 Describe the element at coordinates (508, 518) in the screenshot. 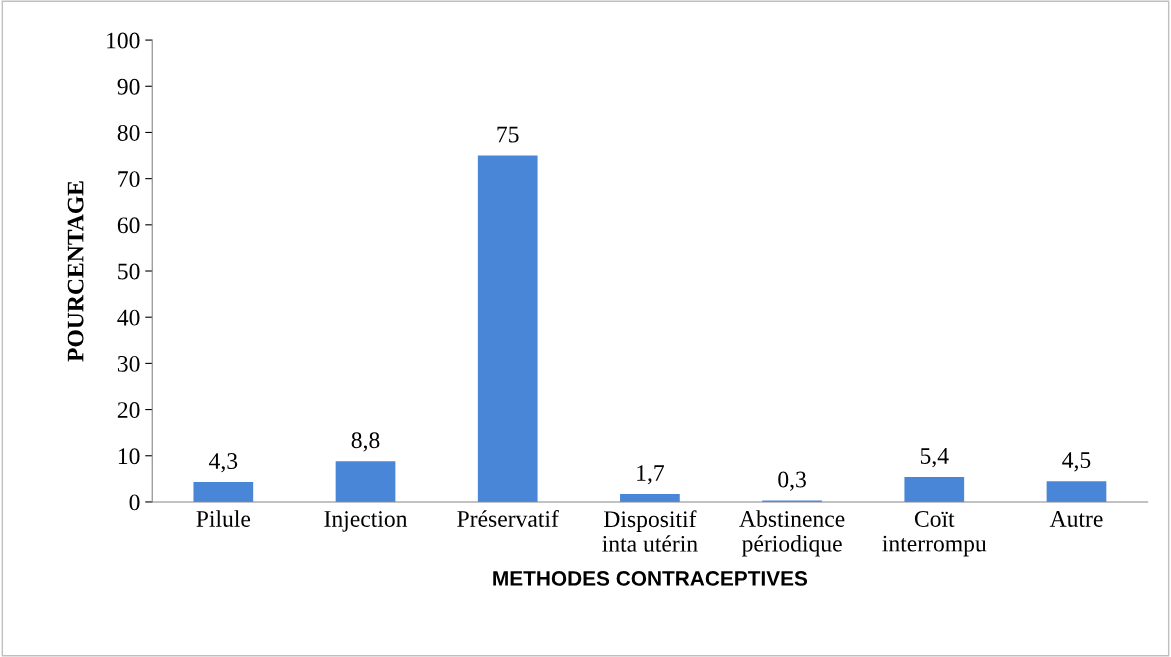

I see `x-tick-label: Préservatif` at that location.